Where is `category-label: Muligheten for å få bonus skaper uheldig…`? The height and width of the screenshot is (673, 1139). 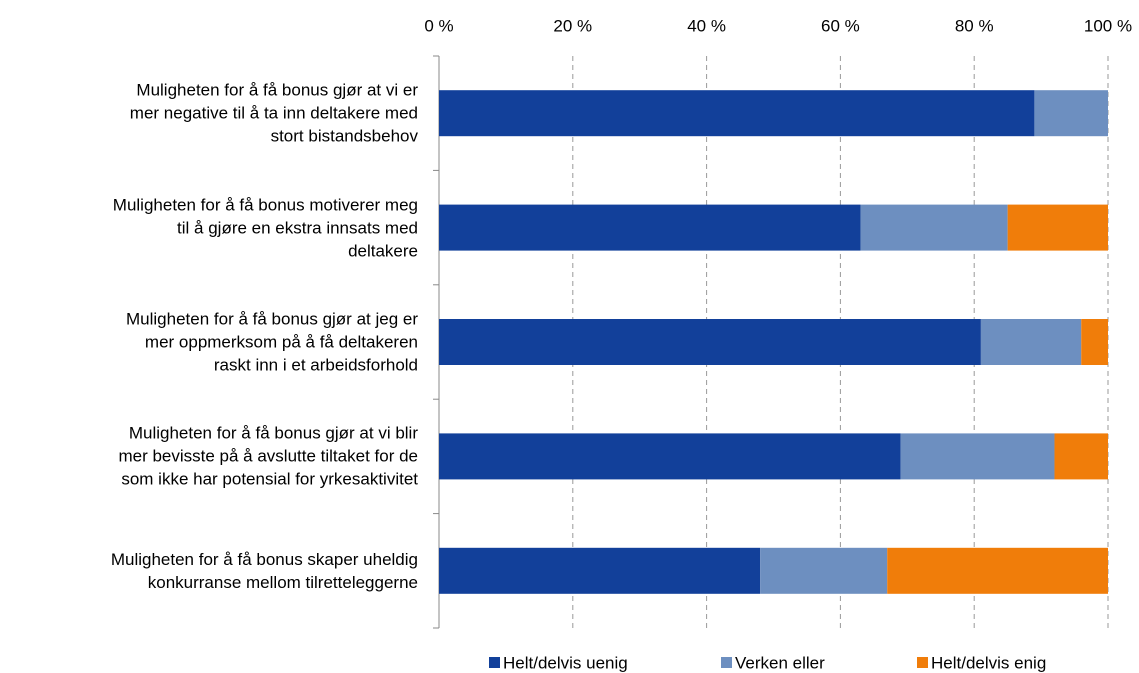 category-label: Muligheten for å få bonus skaper uheldig… is located at coordinates (264, 570).